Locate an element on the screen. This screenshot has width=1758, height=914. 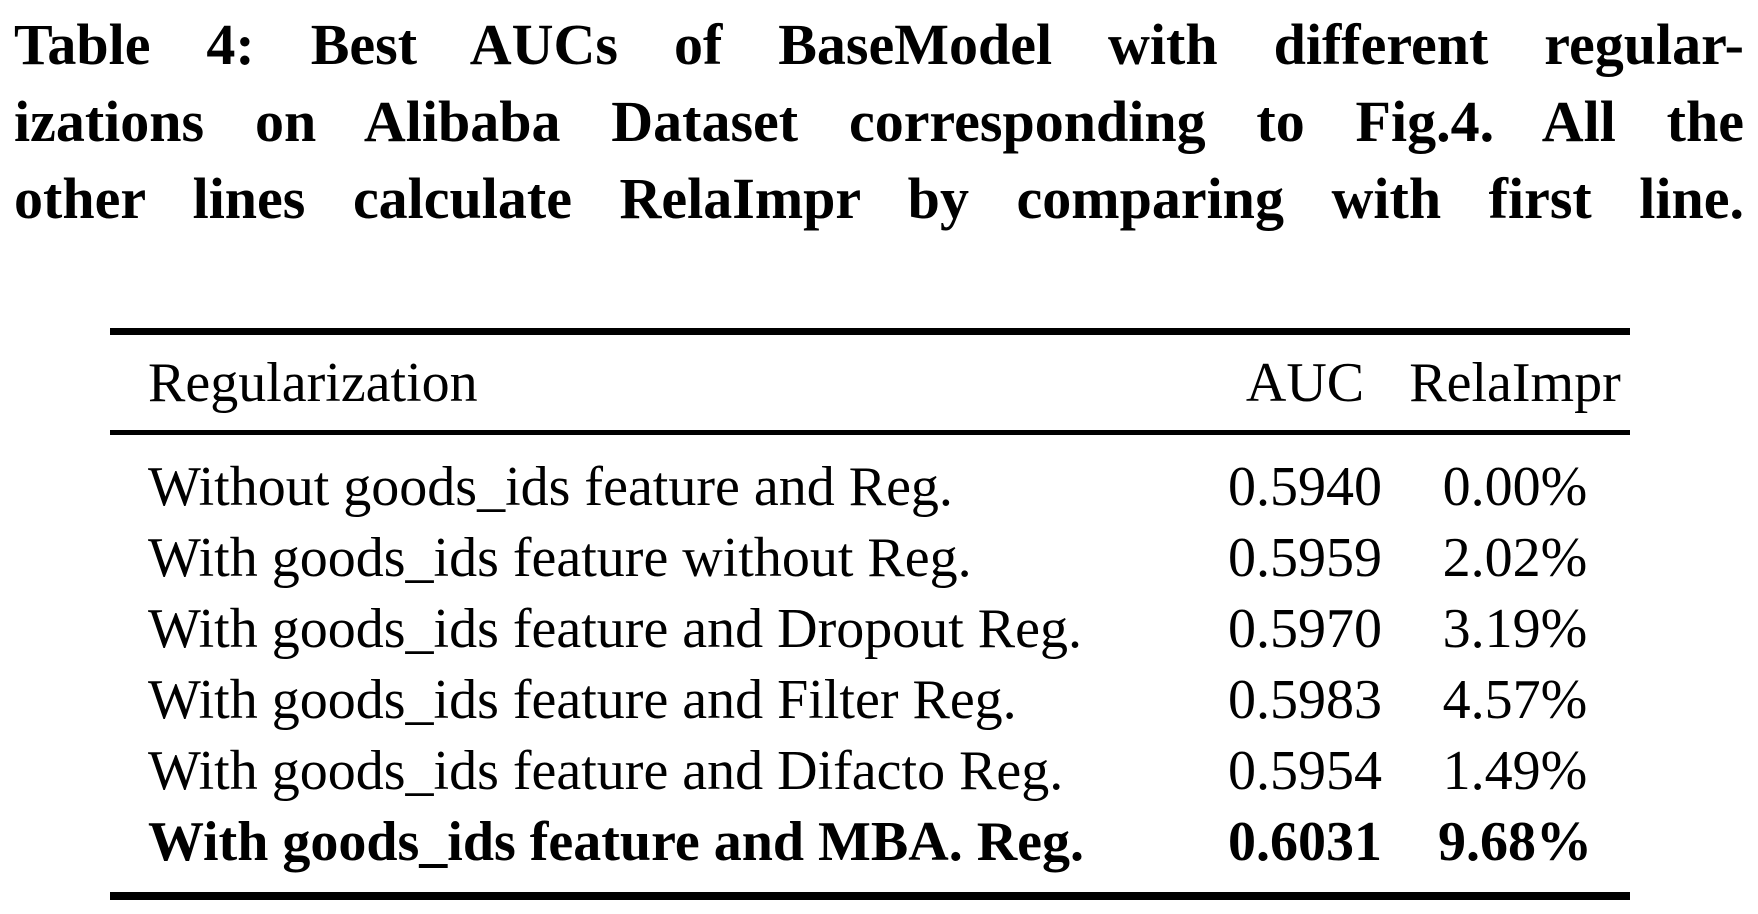
column-header-auc: AUC is located at coordinates (1305, 382).